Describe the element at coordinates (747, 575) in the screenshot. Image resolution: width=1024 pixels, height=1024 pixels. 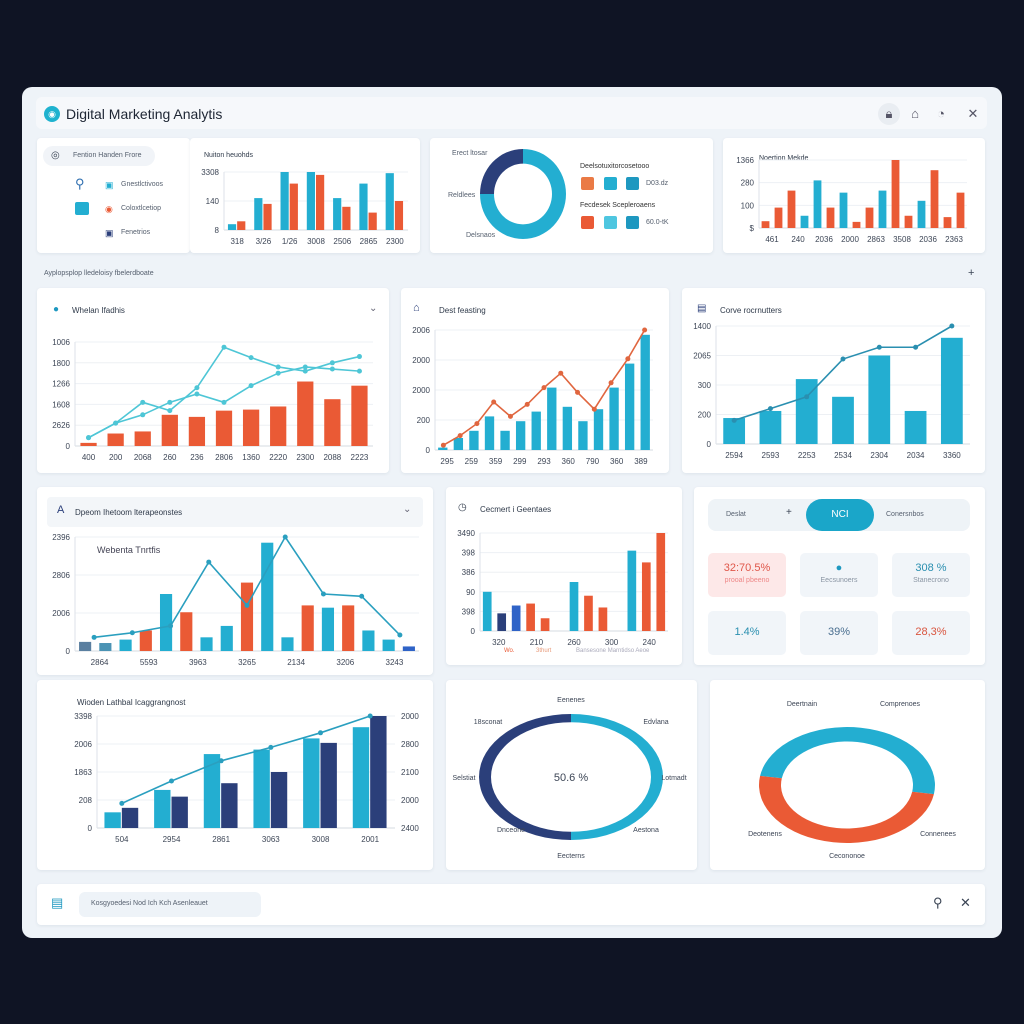
I see `kpi-card: 32:70.5% ргоoal pbeeno` at that location.